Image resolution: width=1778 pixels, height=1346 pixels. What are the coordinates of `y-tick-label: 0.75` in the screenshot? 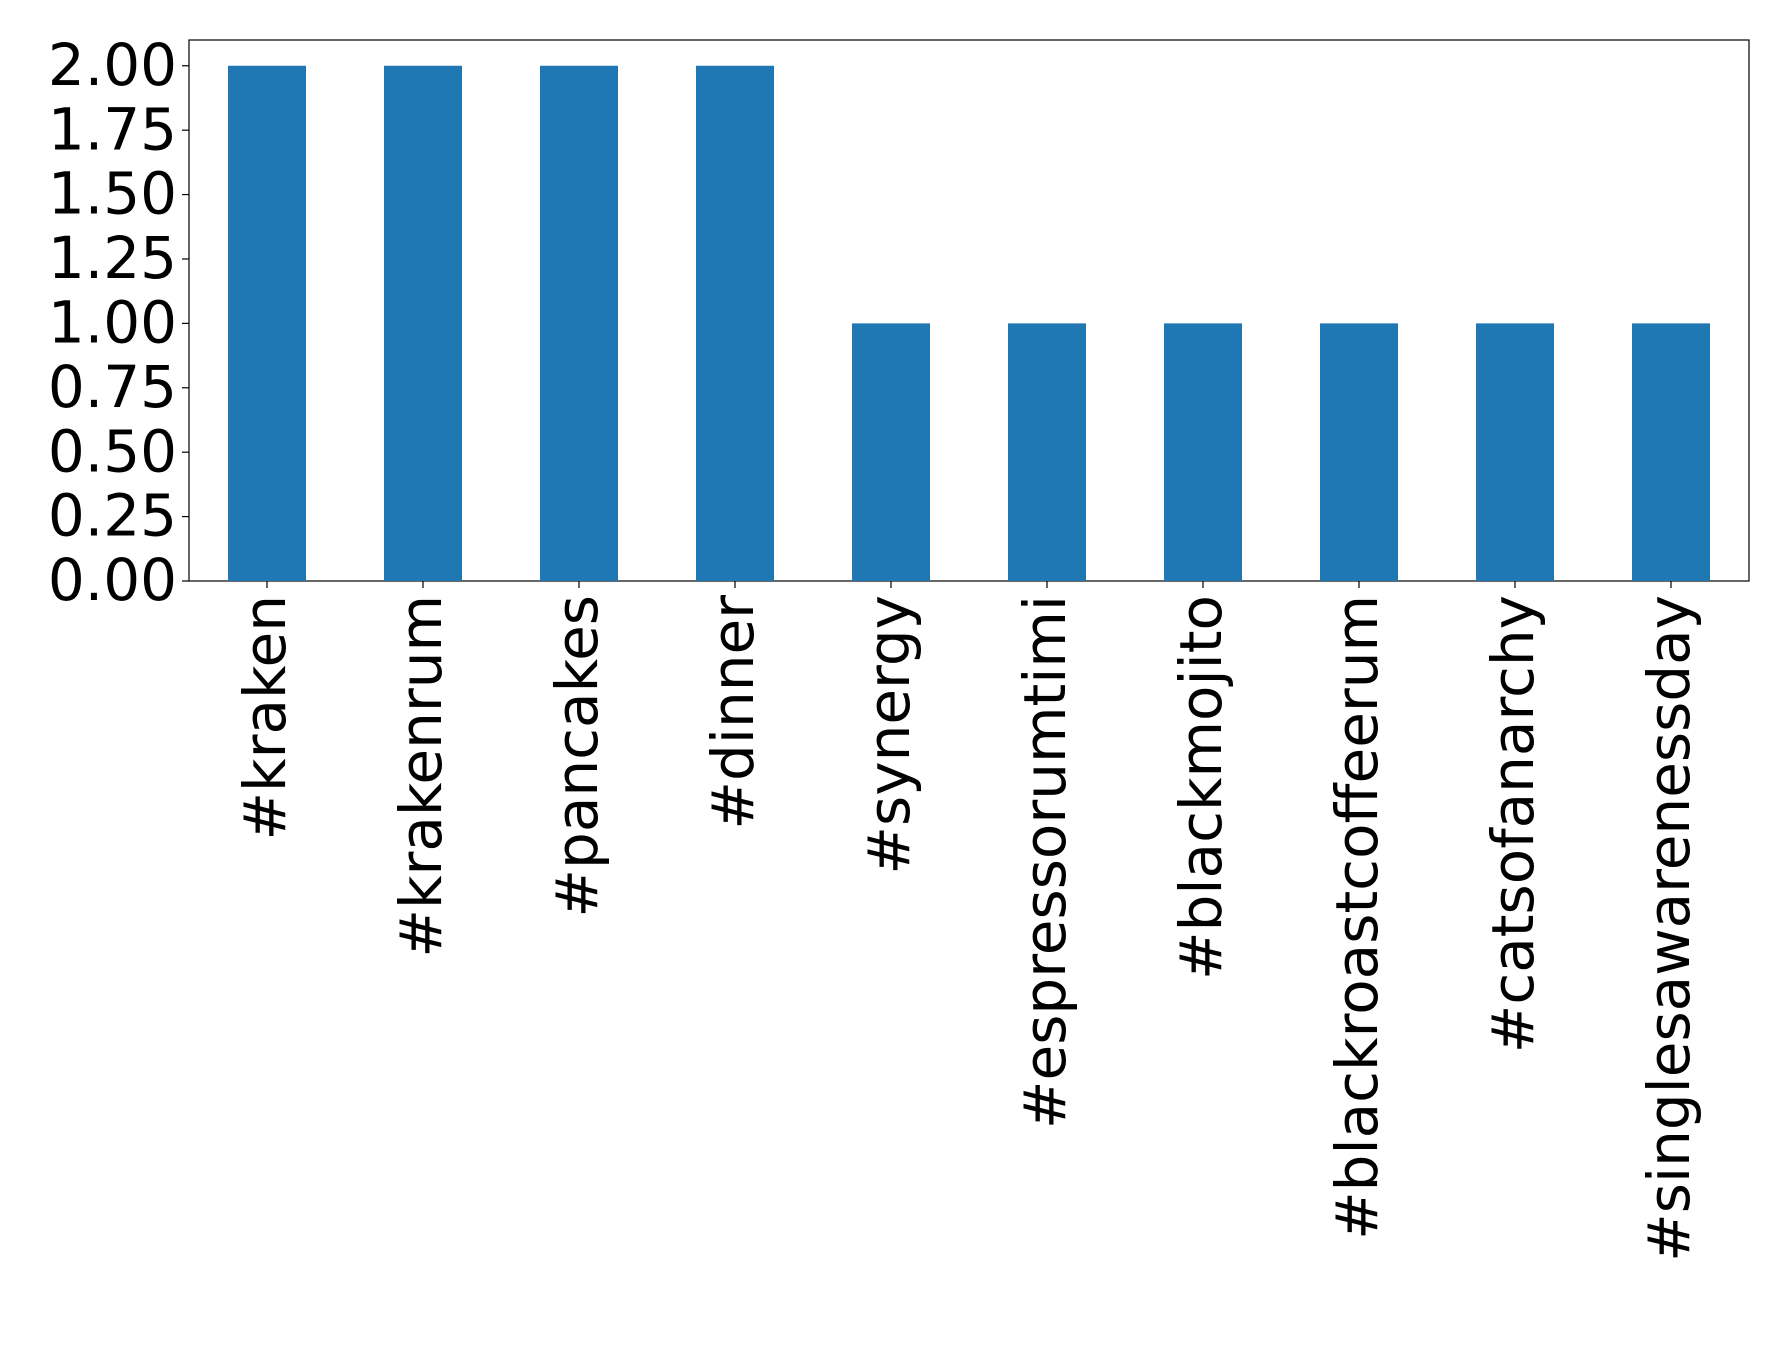 It's located at (112, 387).